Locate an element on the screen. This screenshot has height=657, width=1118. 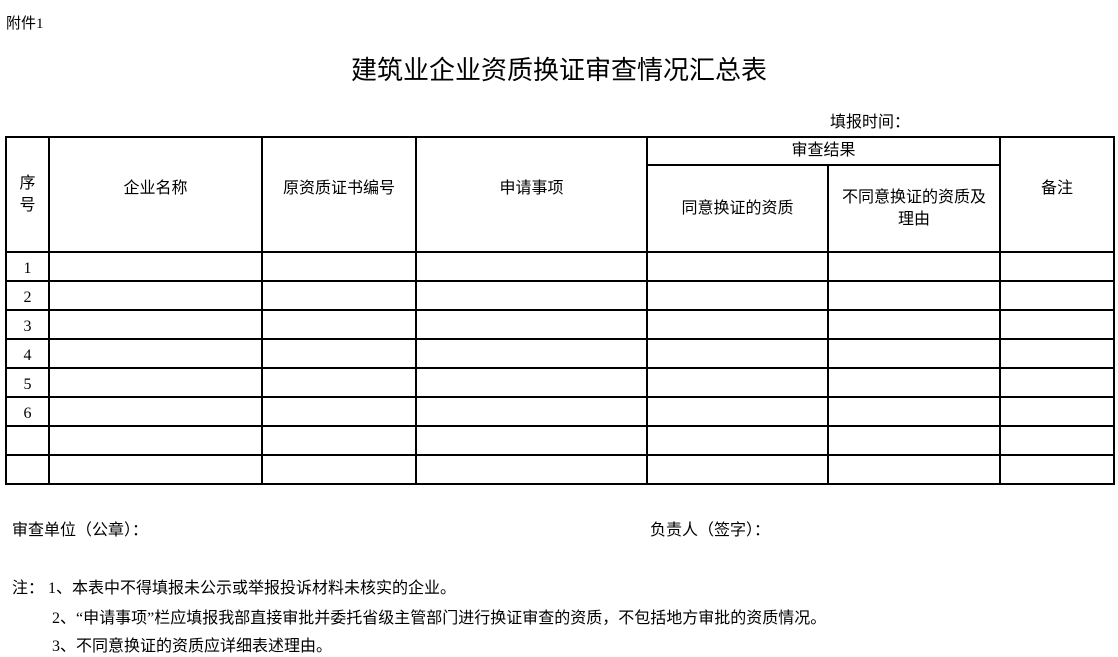
table-row: 4 is located at coordinates (560, 353).